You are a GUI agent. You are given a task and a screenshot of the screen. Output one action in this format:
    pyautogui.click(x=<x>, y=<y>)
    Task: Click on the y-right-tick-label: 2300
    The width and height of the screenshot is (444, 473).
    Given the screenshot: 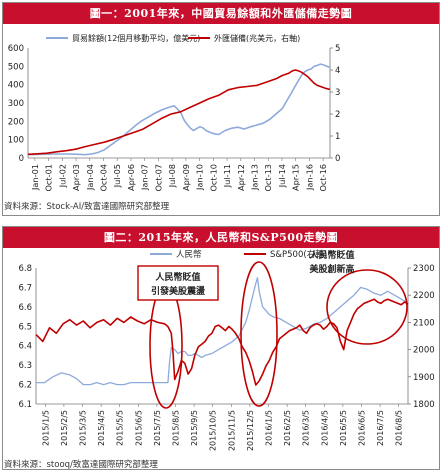 What is the action you would take?
    pyautogui.click(x=424, y=269)
    